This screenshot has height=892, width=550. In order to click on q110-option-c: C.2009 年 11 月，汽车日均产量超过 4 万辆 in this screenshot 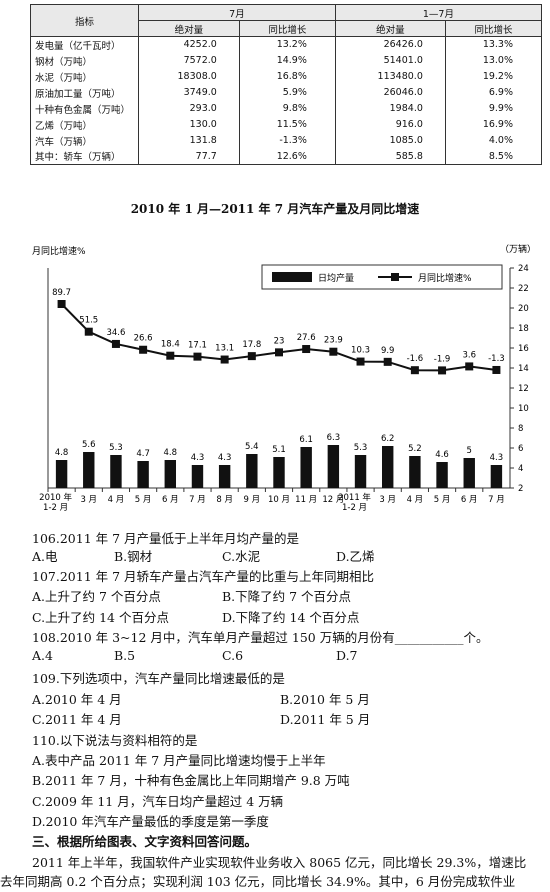, I will do `click(158, 801)`.